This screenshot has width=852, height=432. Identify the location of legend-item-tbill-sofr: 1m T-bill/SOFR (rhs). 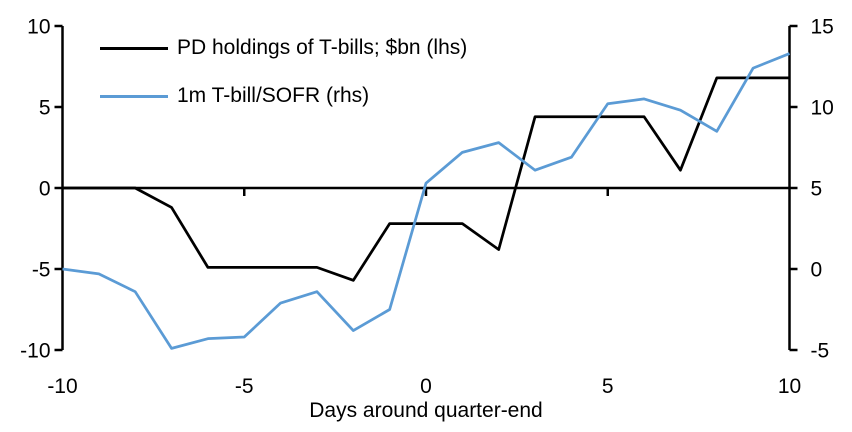
(283, 96).